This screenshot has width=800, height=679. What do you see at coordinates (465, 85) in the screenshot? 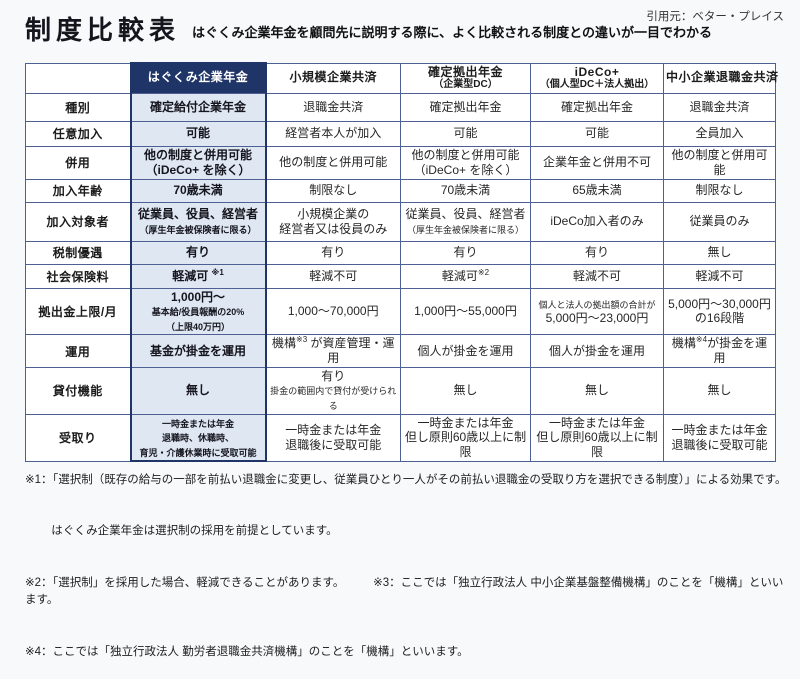
I see `column-subtitle: （企業型DC）` at bounding box center [465, 85].